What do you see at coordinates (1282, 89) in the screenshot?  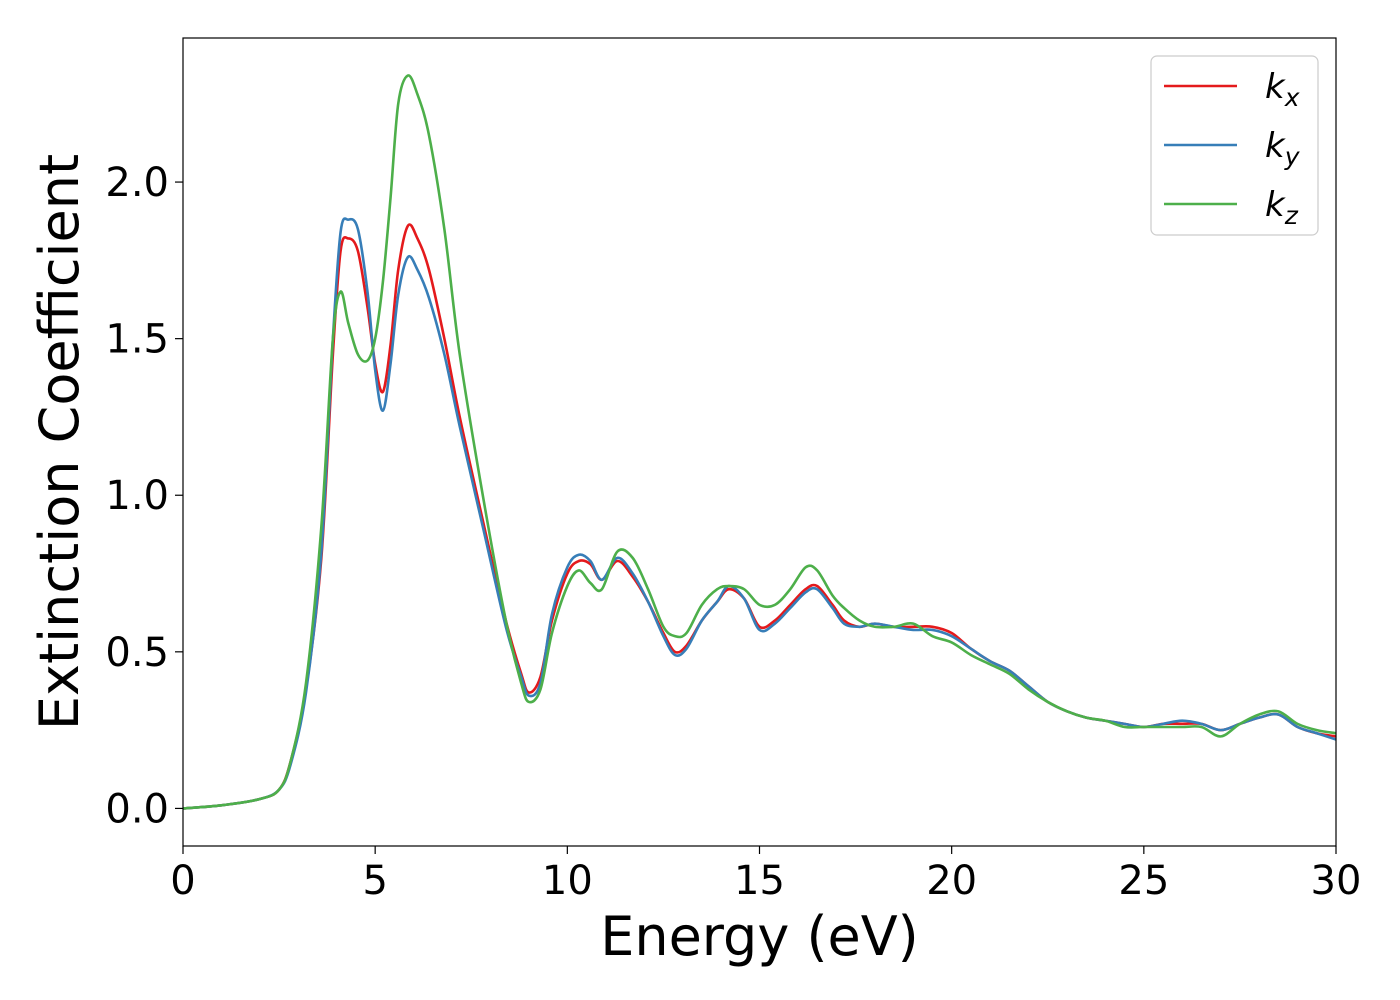 I see `legend-label-x: kx` at bounding box center [1282, 89].